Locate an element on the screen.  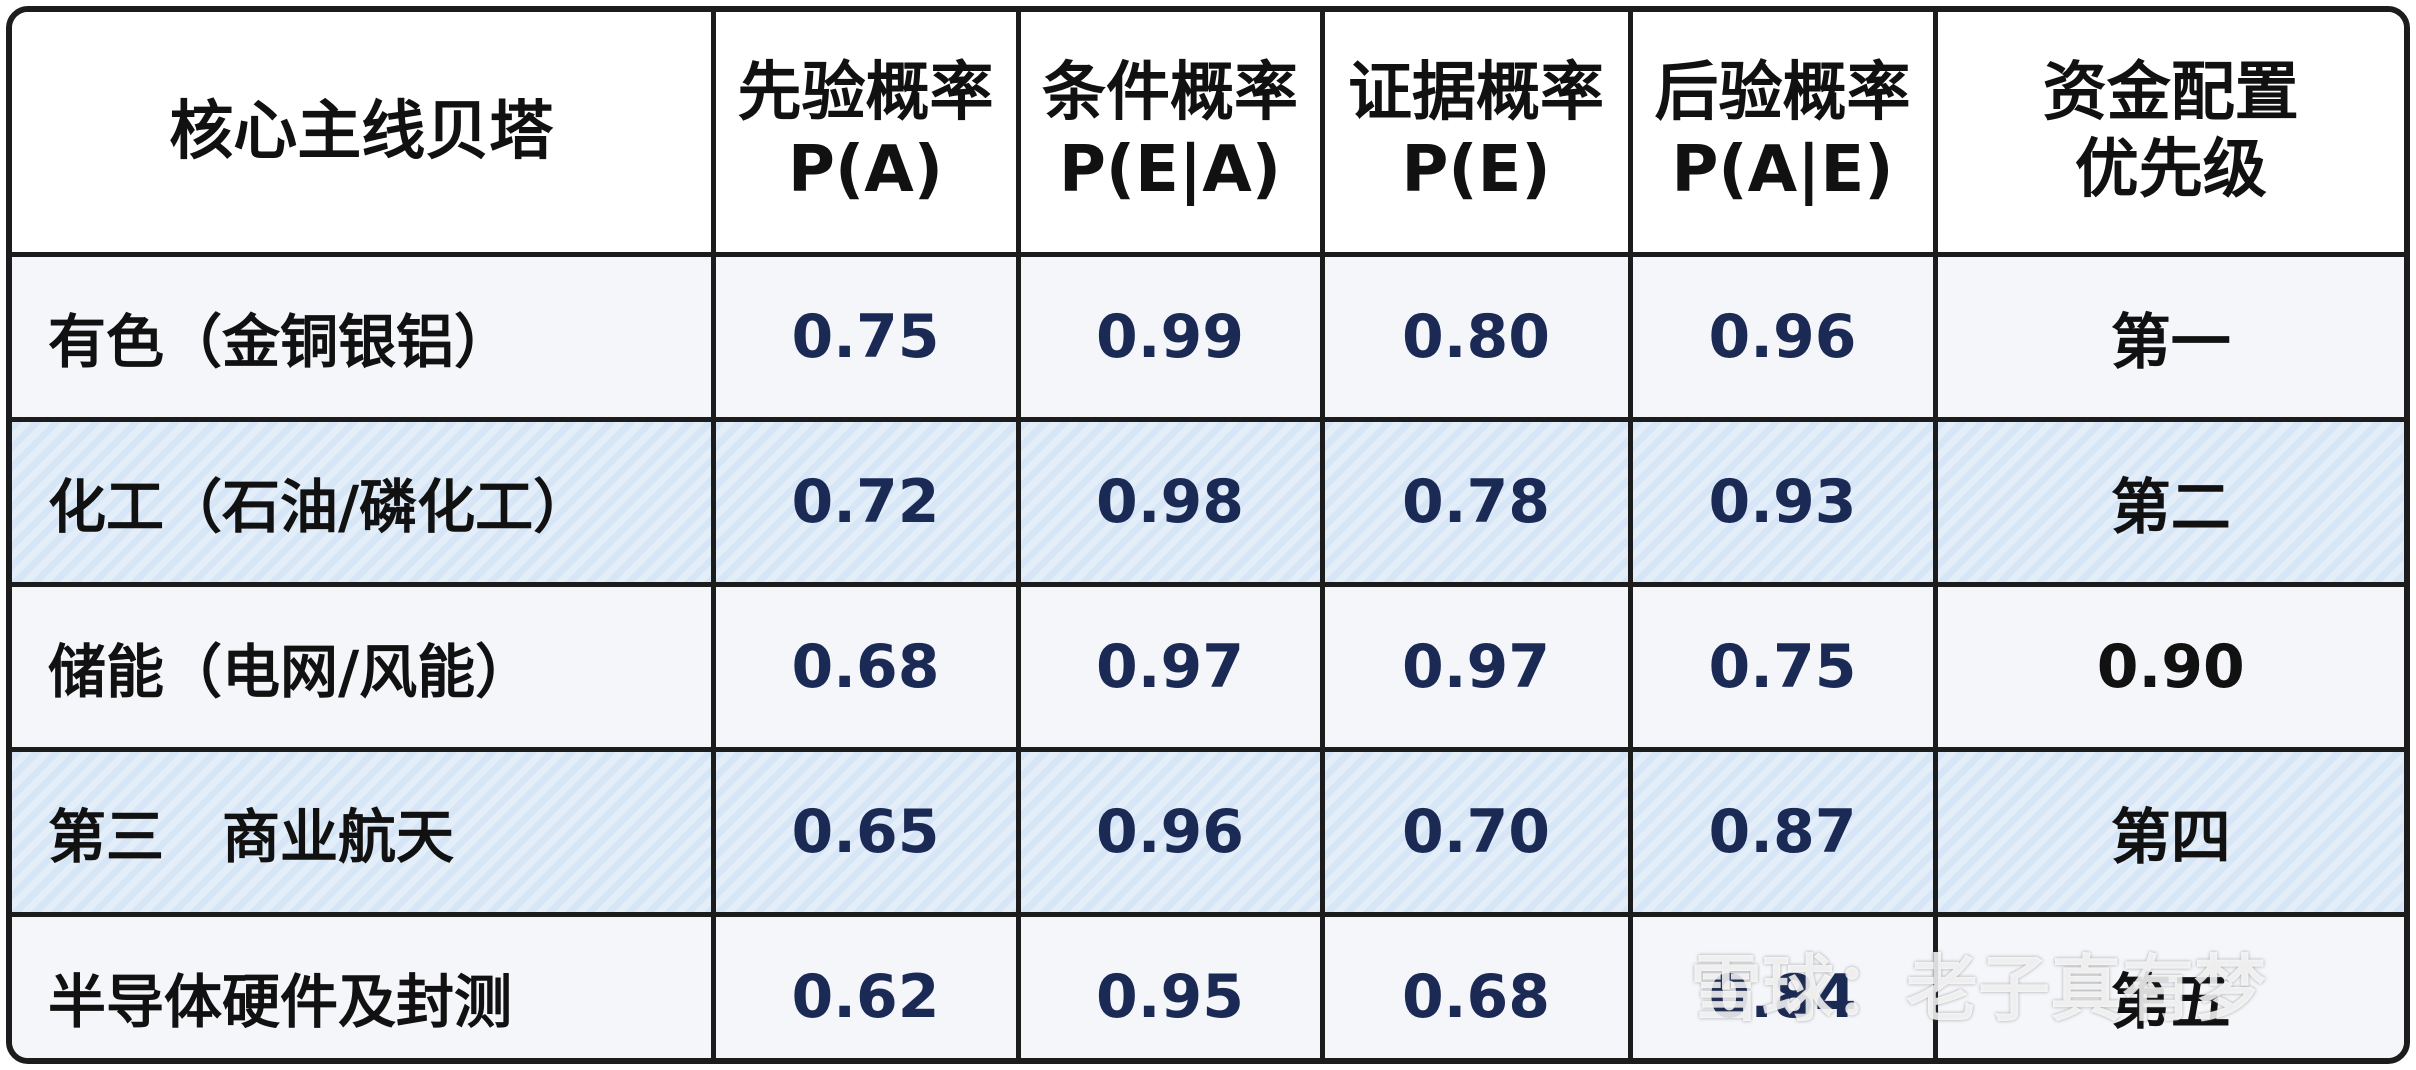
header-cell: 证据概率 P(E) is located at coordinates (1476, 134).